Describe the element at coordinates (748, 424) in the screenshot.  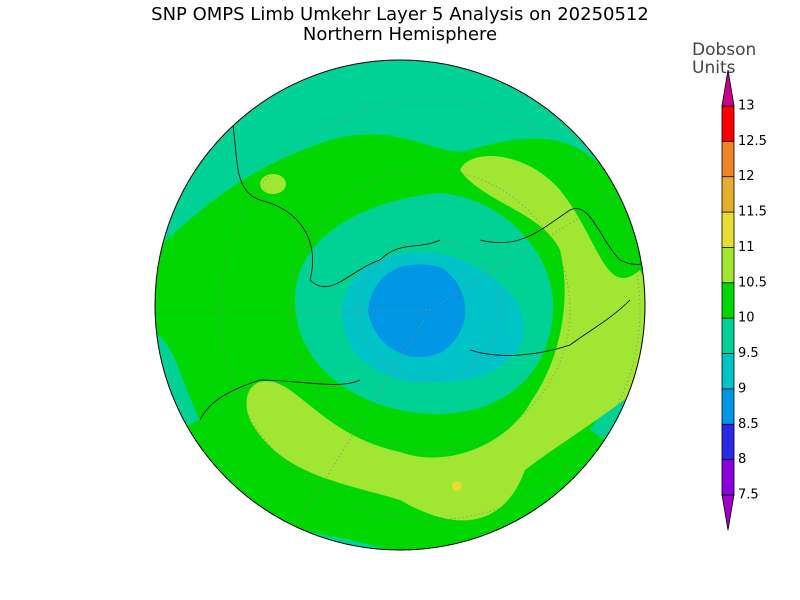
I see `colorbar-tick-label: 8.5` at that location.